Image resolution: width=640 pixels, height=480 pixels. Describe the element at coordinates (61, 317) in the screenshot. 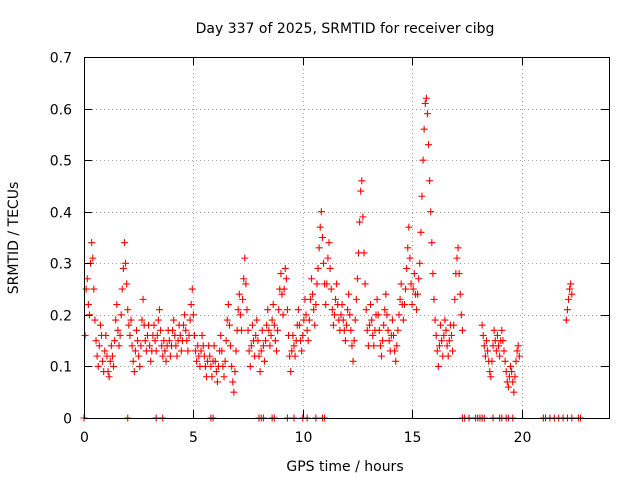

I see `y-tick-label: 0.2` at that location.